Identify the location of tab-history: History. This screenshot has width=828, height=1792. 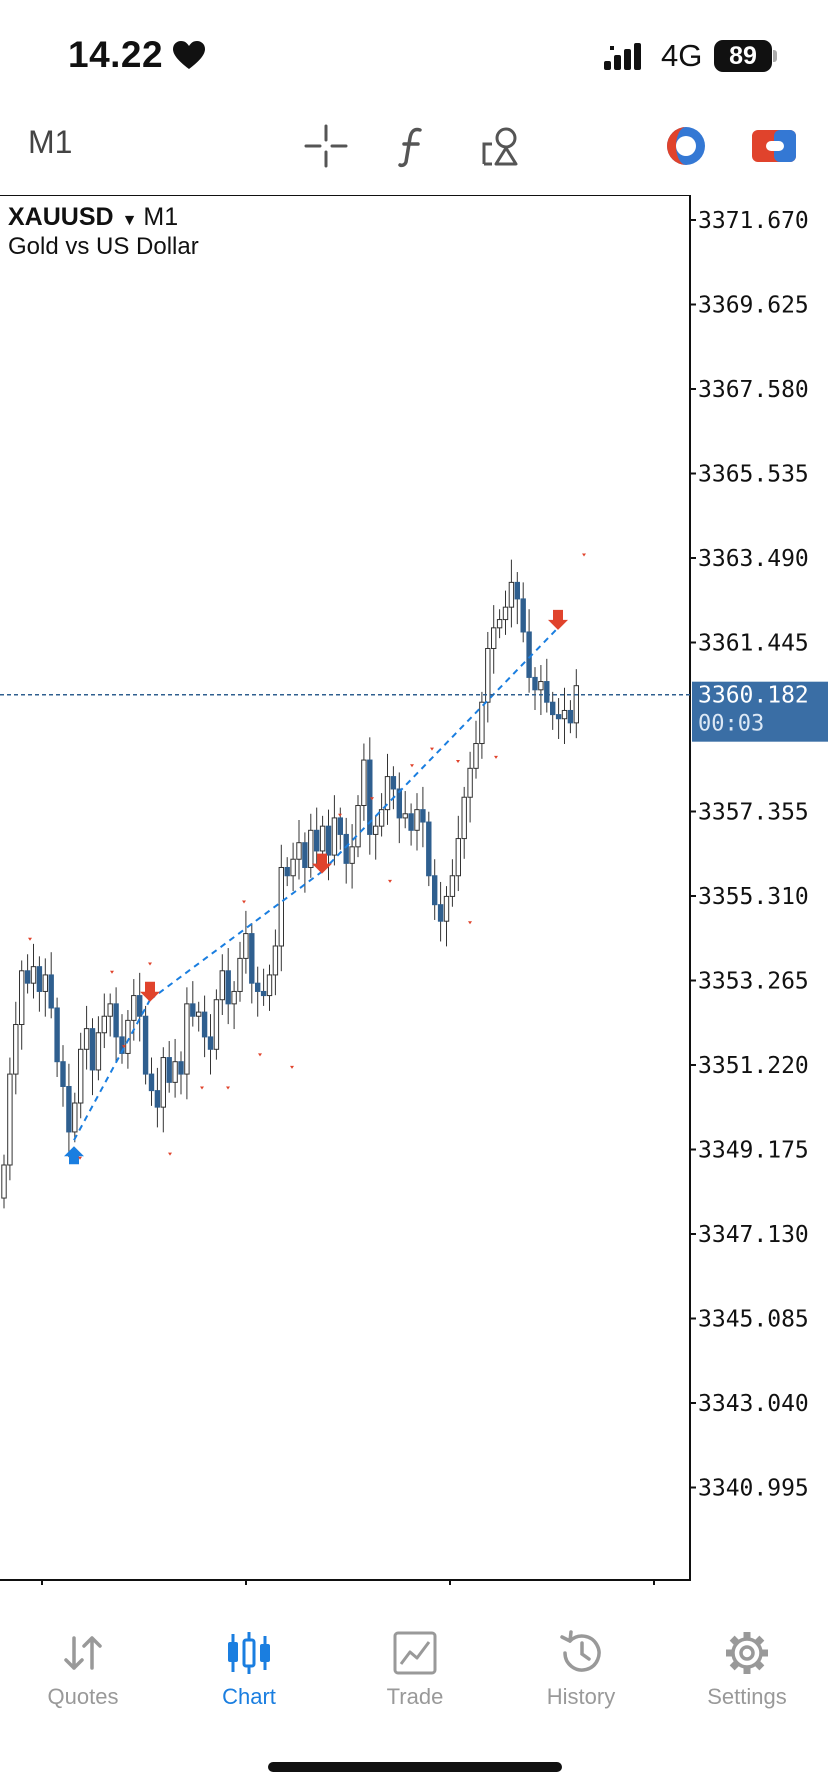
(581, 1665).